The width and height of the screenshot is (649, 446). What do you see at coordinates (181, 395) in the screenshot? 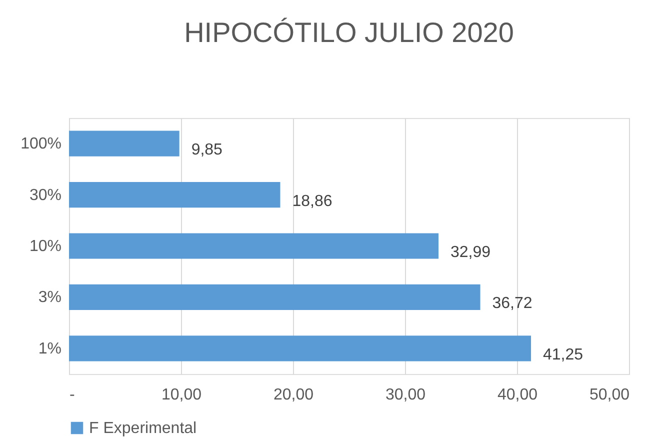
I see `x-tick-label: 10,00` at bounding box center [181, 395].